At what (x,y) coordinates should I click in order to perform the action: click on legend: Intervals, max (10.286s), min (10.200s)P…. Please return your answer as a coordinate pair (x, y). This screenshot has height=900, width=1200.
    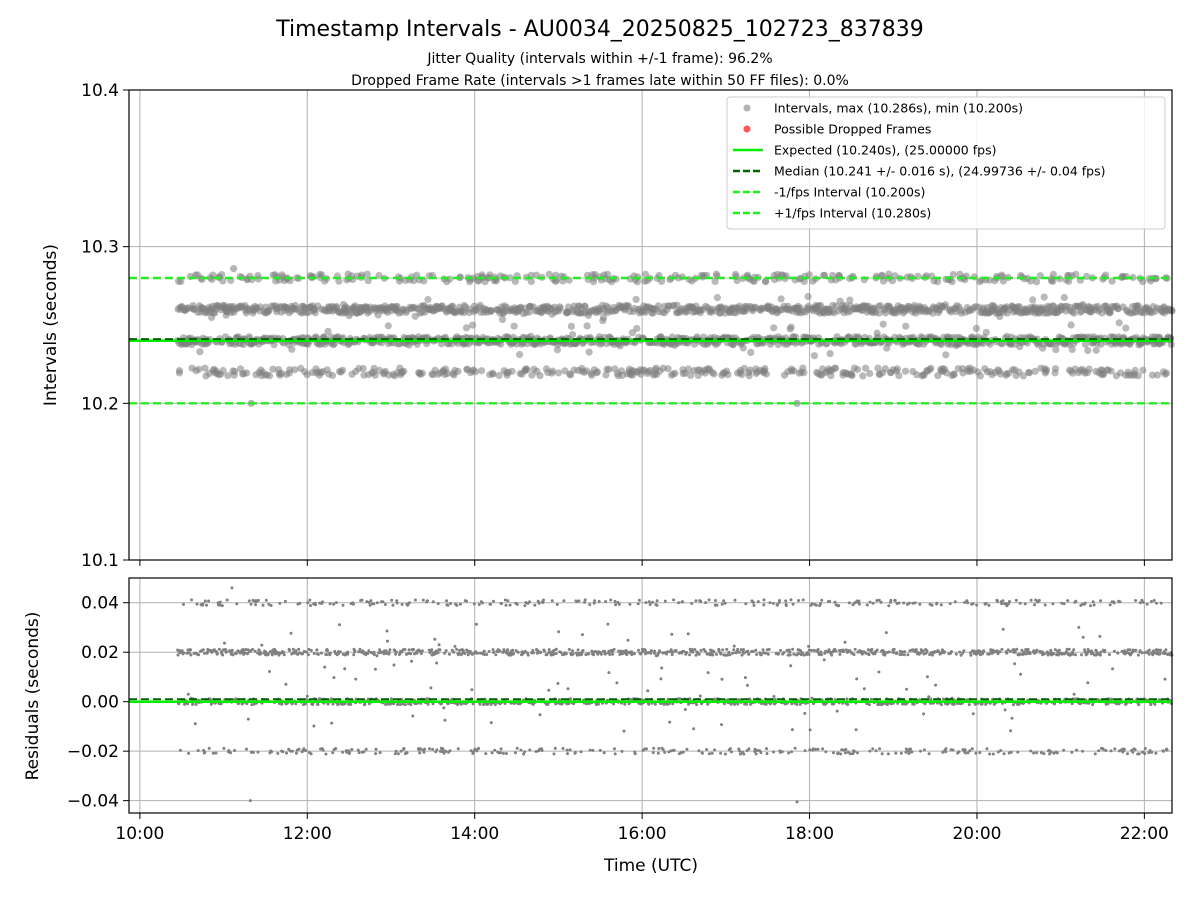
    Looking at the image, I should click on (946, 163).